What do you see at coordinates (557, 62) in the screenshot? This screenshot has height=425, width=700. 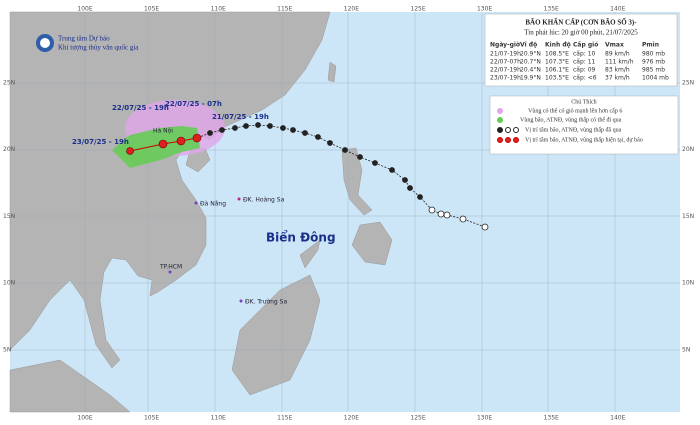 I see `table-cell: 107.3°E` at bounding box center [557, 62].